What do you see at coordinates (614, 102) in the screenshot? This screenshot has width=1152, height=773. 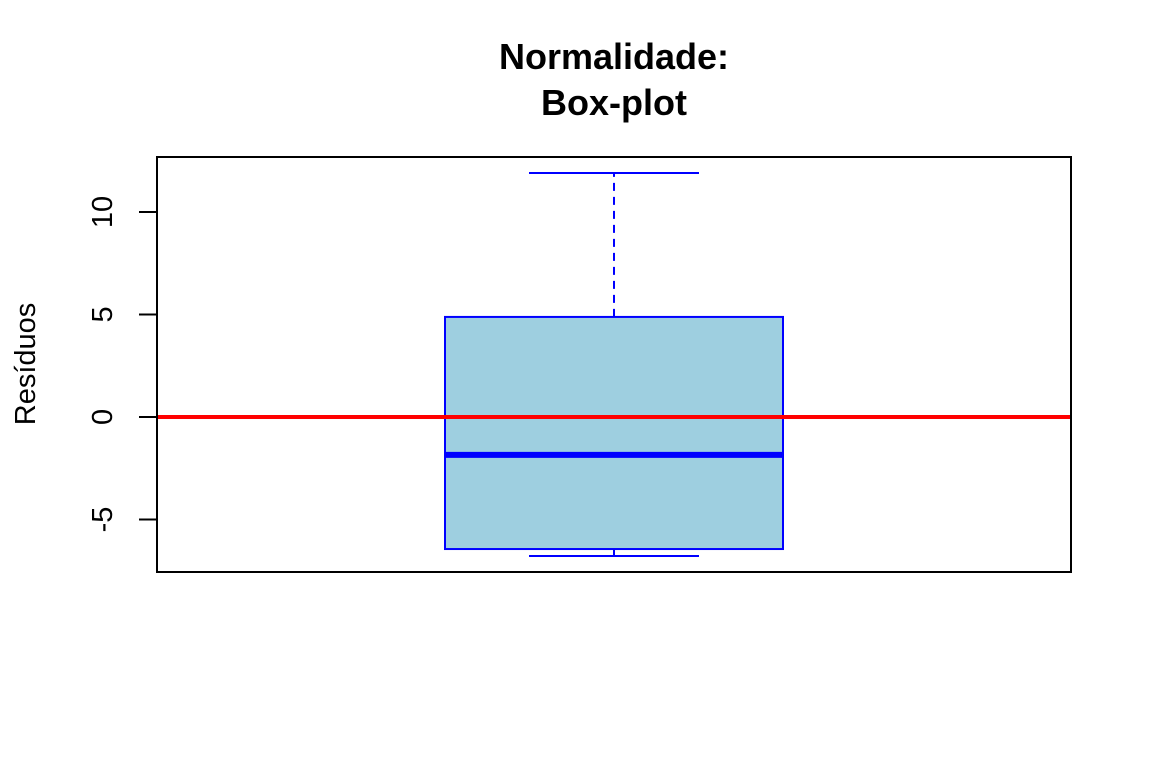 I see `chart-title-line-2: Box-plot` at bounding box center [614, 102].